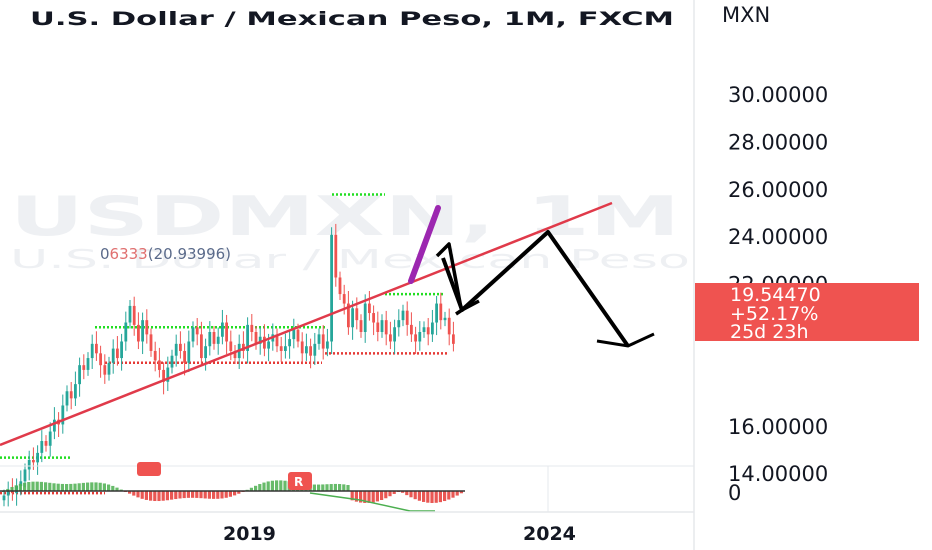 The image size is (932, 550). What do you see at coordinates (535, 289) in the screenshot?
I see `projection-path` at bounding box center [535, 289].